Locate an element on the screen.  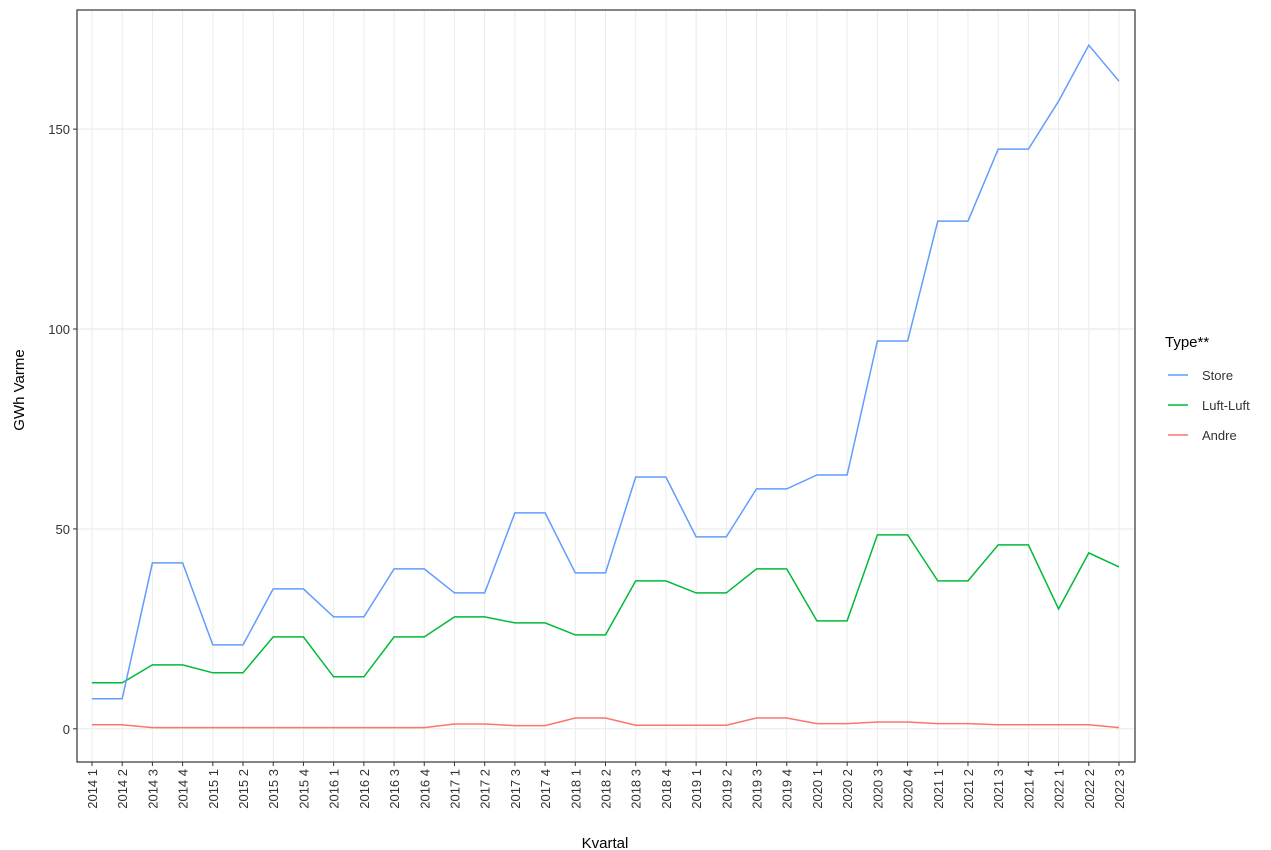
x-tick-label: 2017 3 is located at coordinates (515, 789).